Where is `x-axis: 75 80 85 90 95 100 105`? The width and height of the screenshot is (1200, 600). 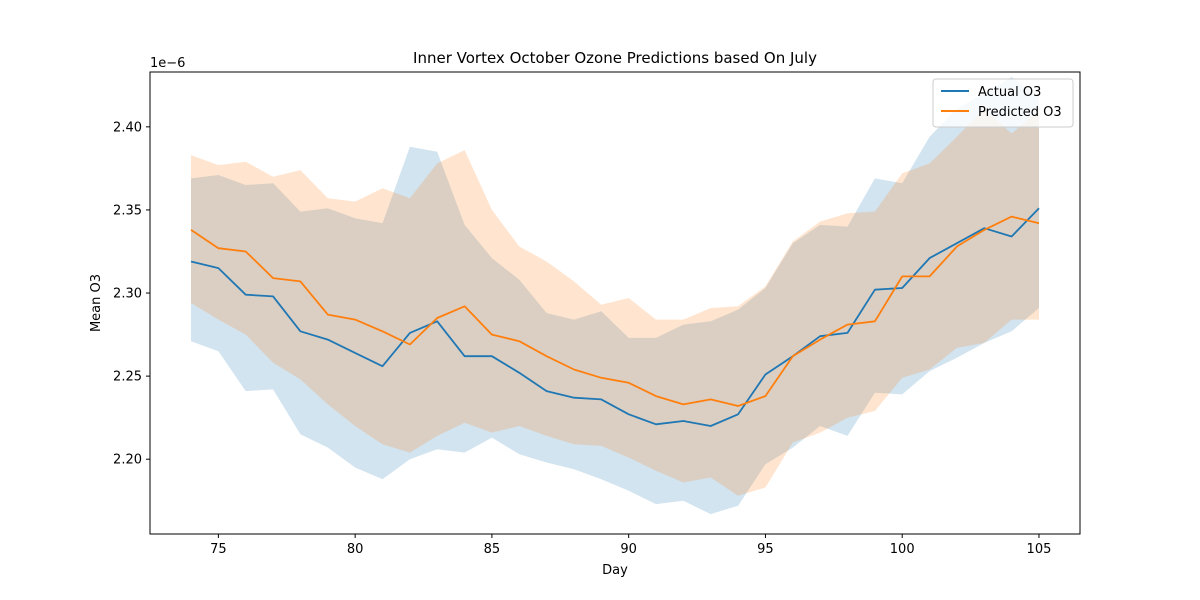 x-axis: 75 80 85 90 95 100 105 is located at coordinates (630, 545).